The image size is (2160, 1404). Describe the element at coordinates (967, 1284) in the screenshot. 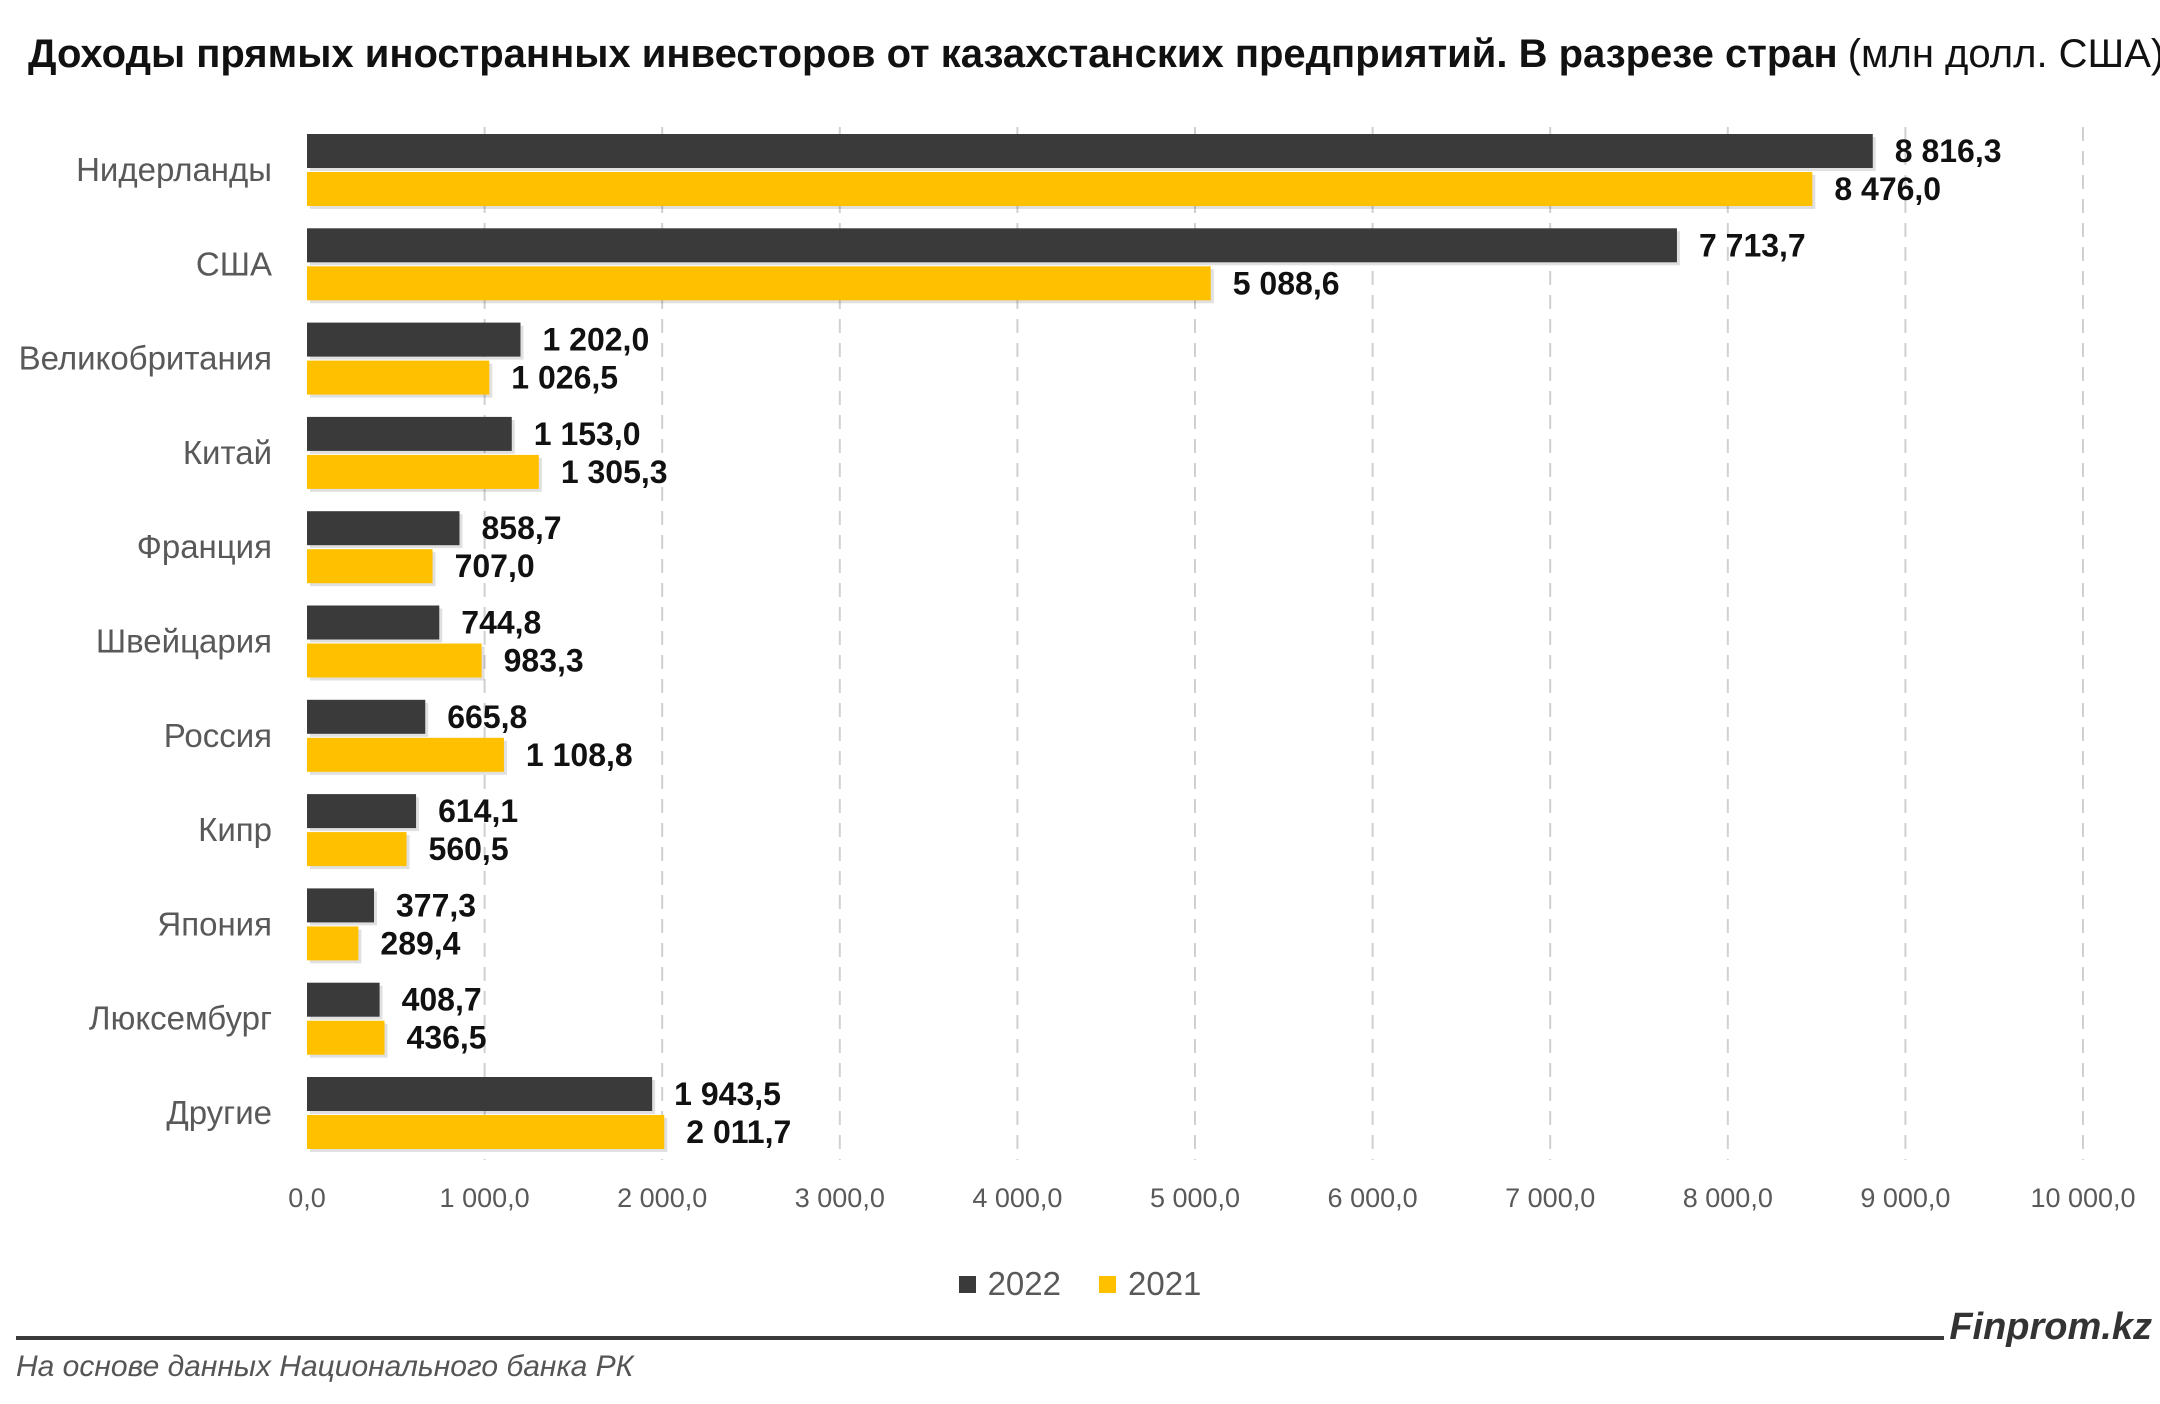

I see `legend-swatch-2022` at that location.